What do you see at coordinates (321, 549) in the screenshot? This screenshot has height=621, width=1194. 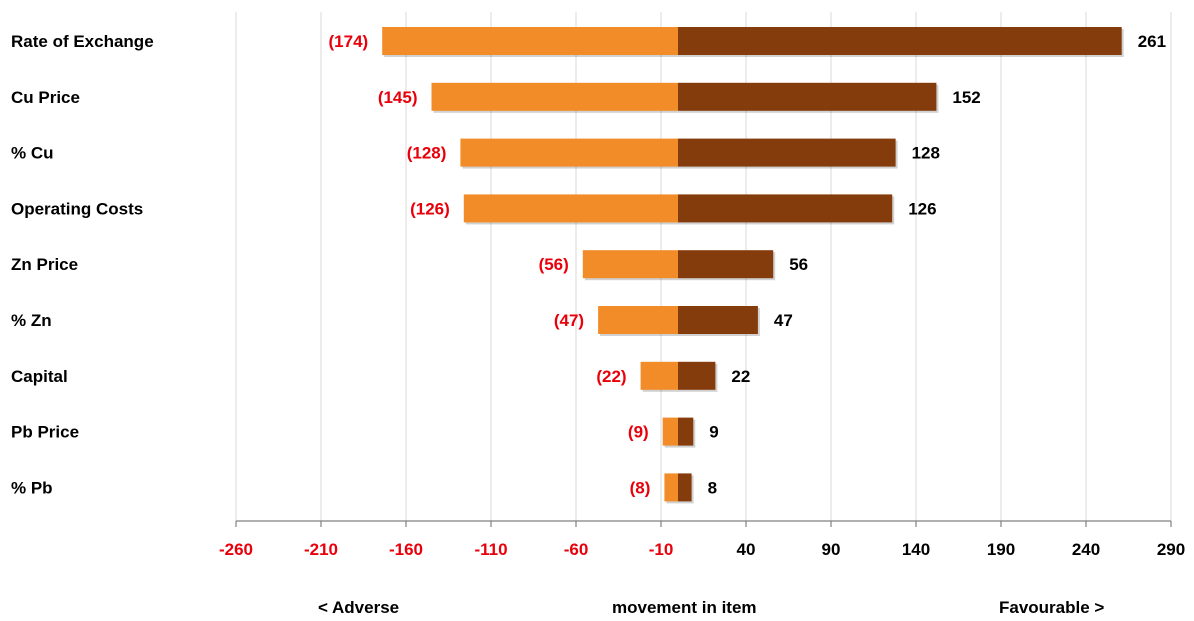 I see `x-tick-label: -210` at bounding box center [321, 549].